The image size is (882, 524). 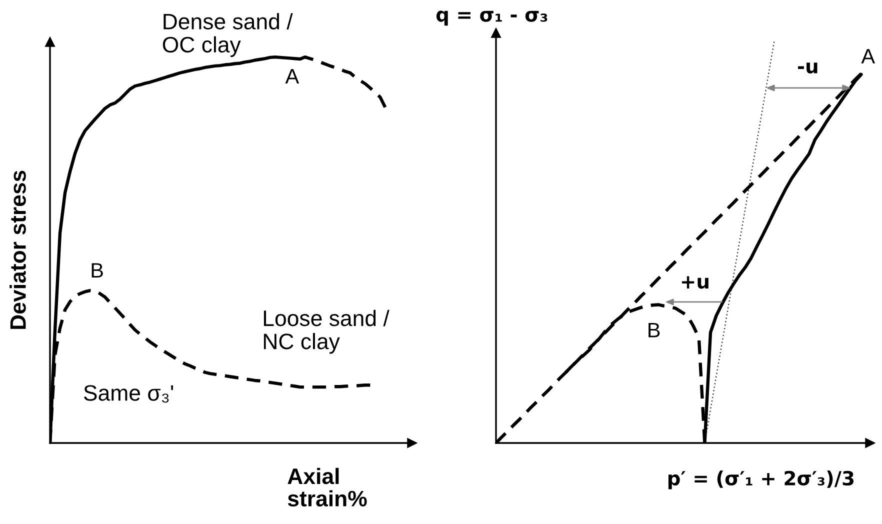 I want to click on y-axis-title: Deviator stress, so click(x=18, y=249).